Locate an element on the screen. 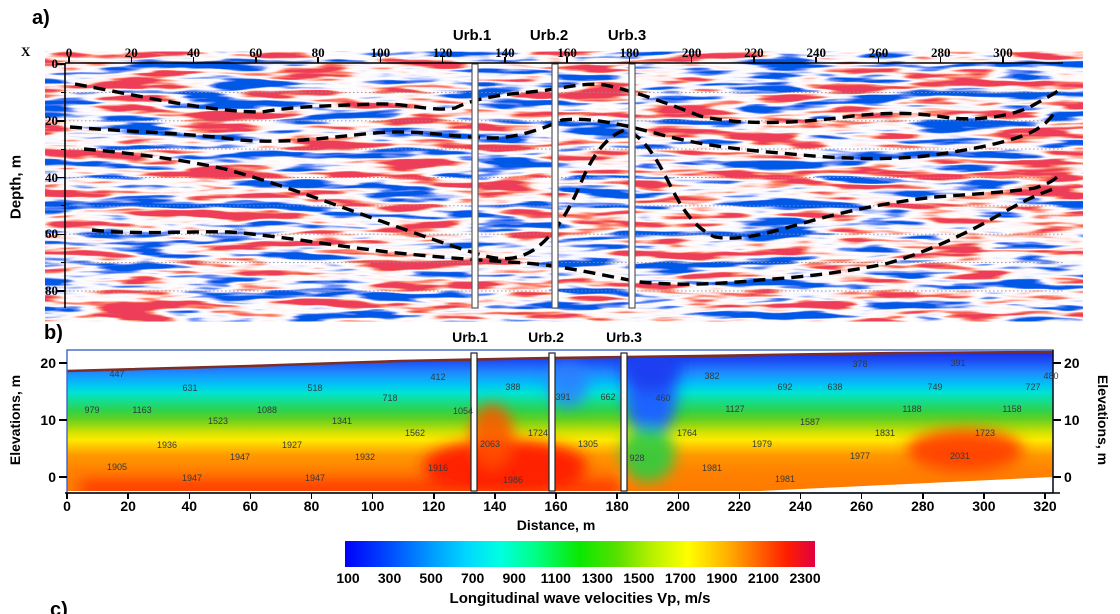  velocity-sample-label: 1932 is located at coordinates (365, 457).